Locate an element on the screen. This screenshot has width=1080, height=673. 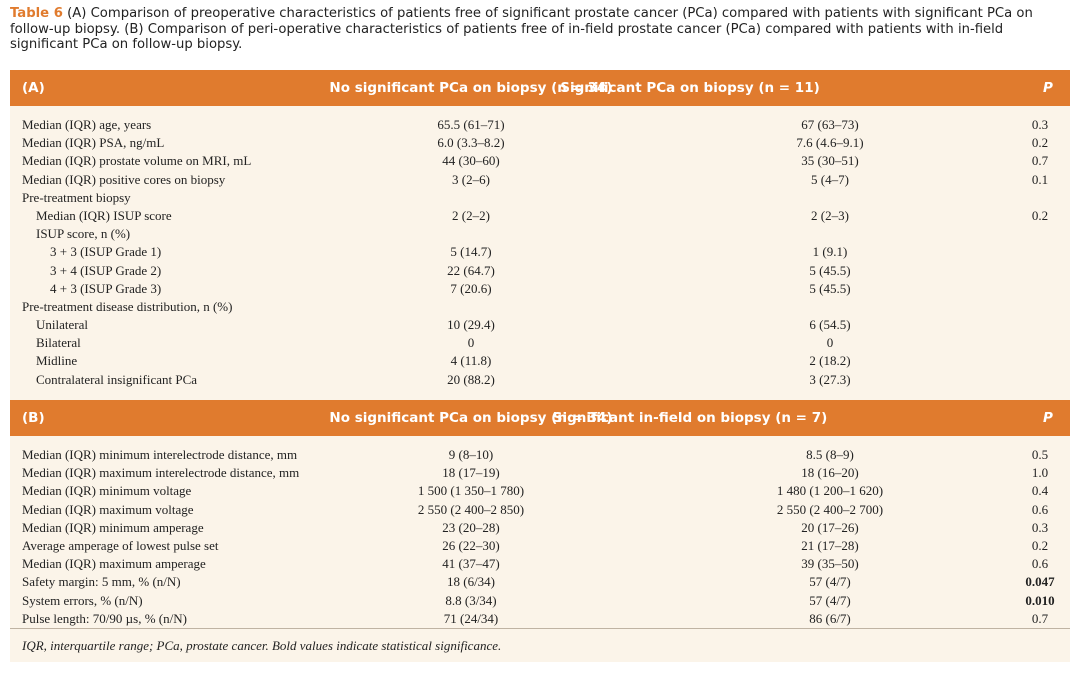
table-row: Median (IQR) ISUP score 2 (2–2) 2 (2–3) 0.2 is located at coordinates (540, 216).